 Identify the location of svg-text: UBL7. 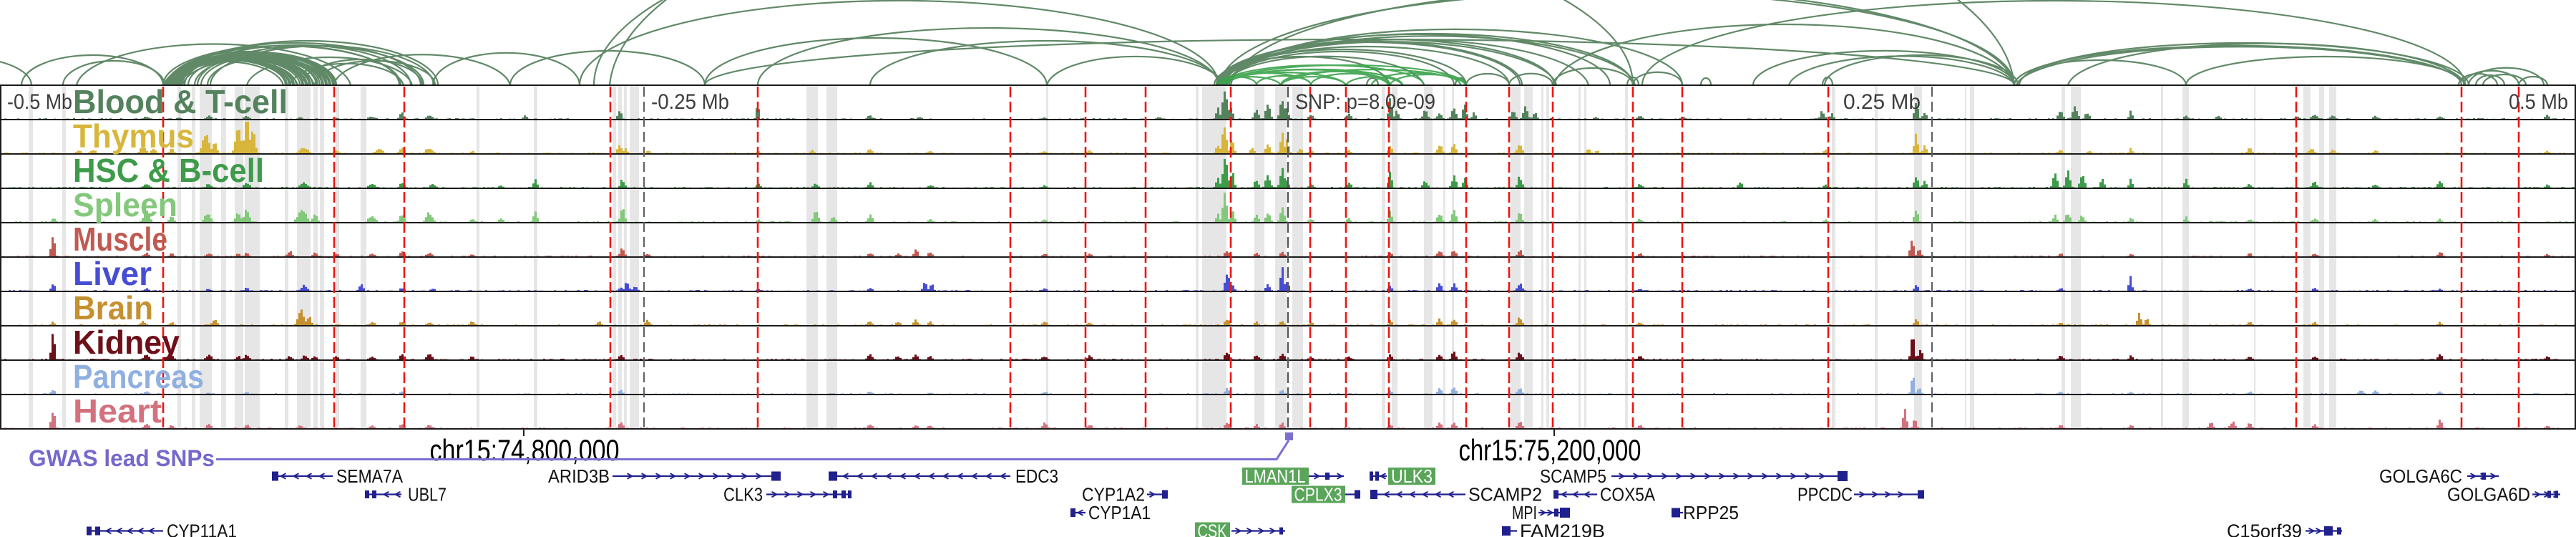
(427, 494).